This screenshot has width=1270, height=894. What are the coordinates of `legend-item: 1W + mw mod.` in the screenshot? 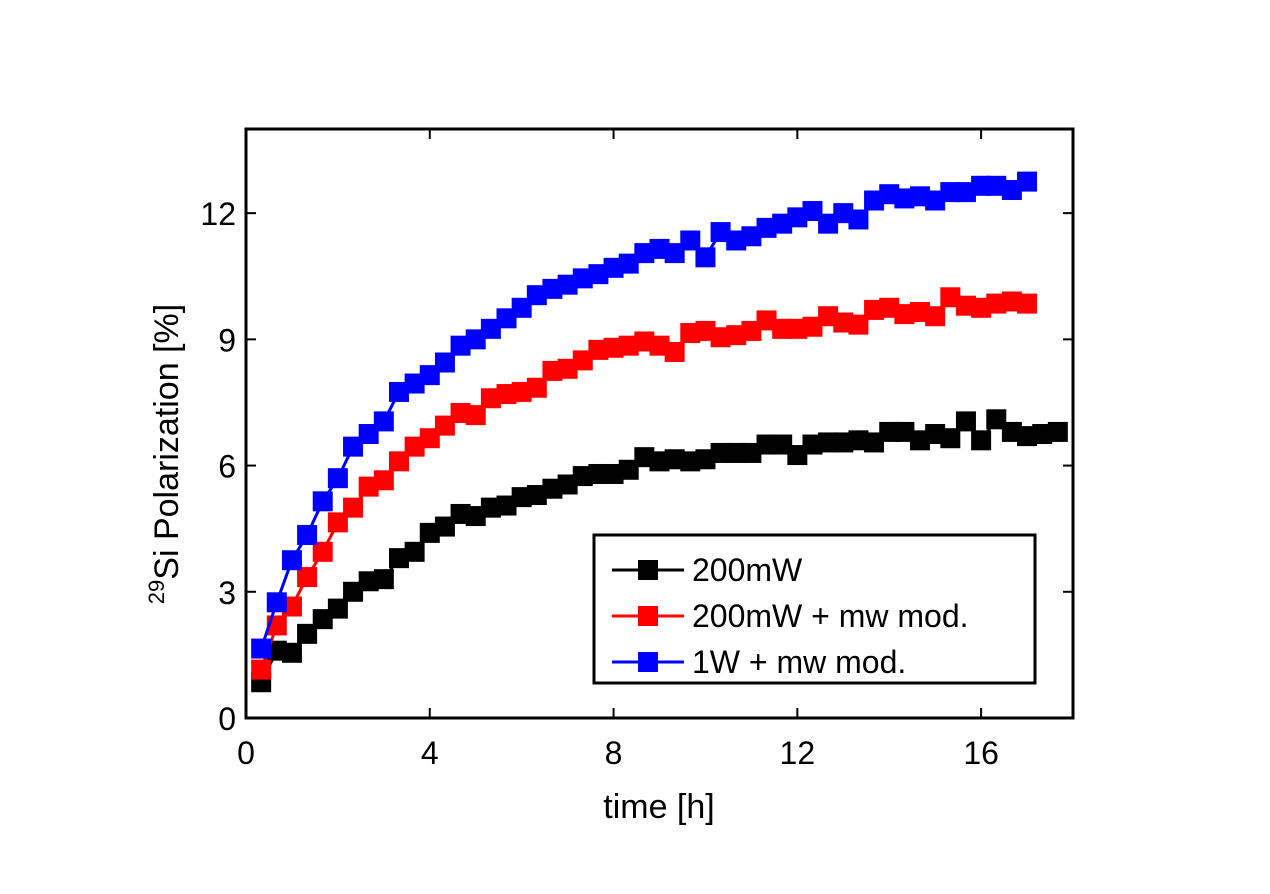 It's located at (759, 662).